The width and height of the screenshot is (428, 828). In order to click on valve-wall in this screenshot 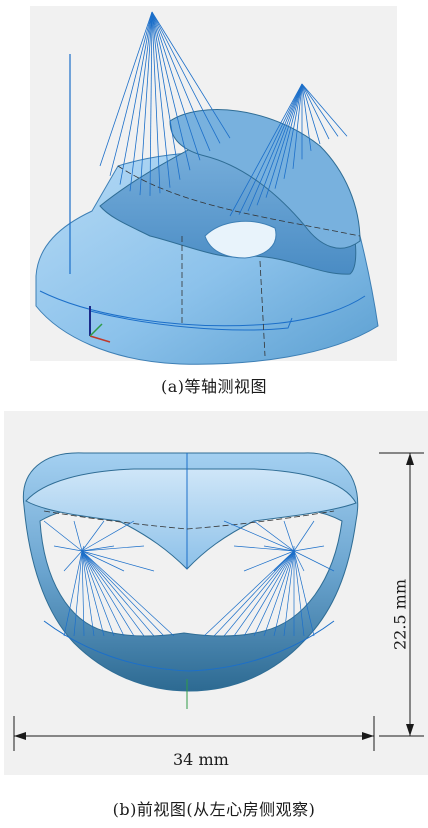, I will do `click(265, 179)`.